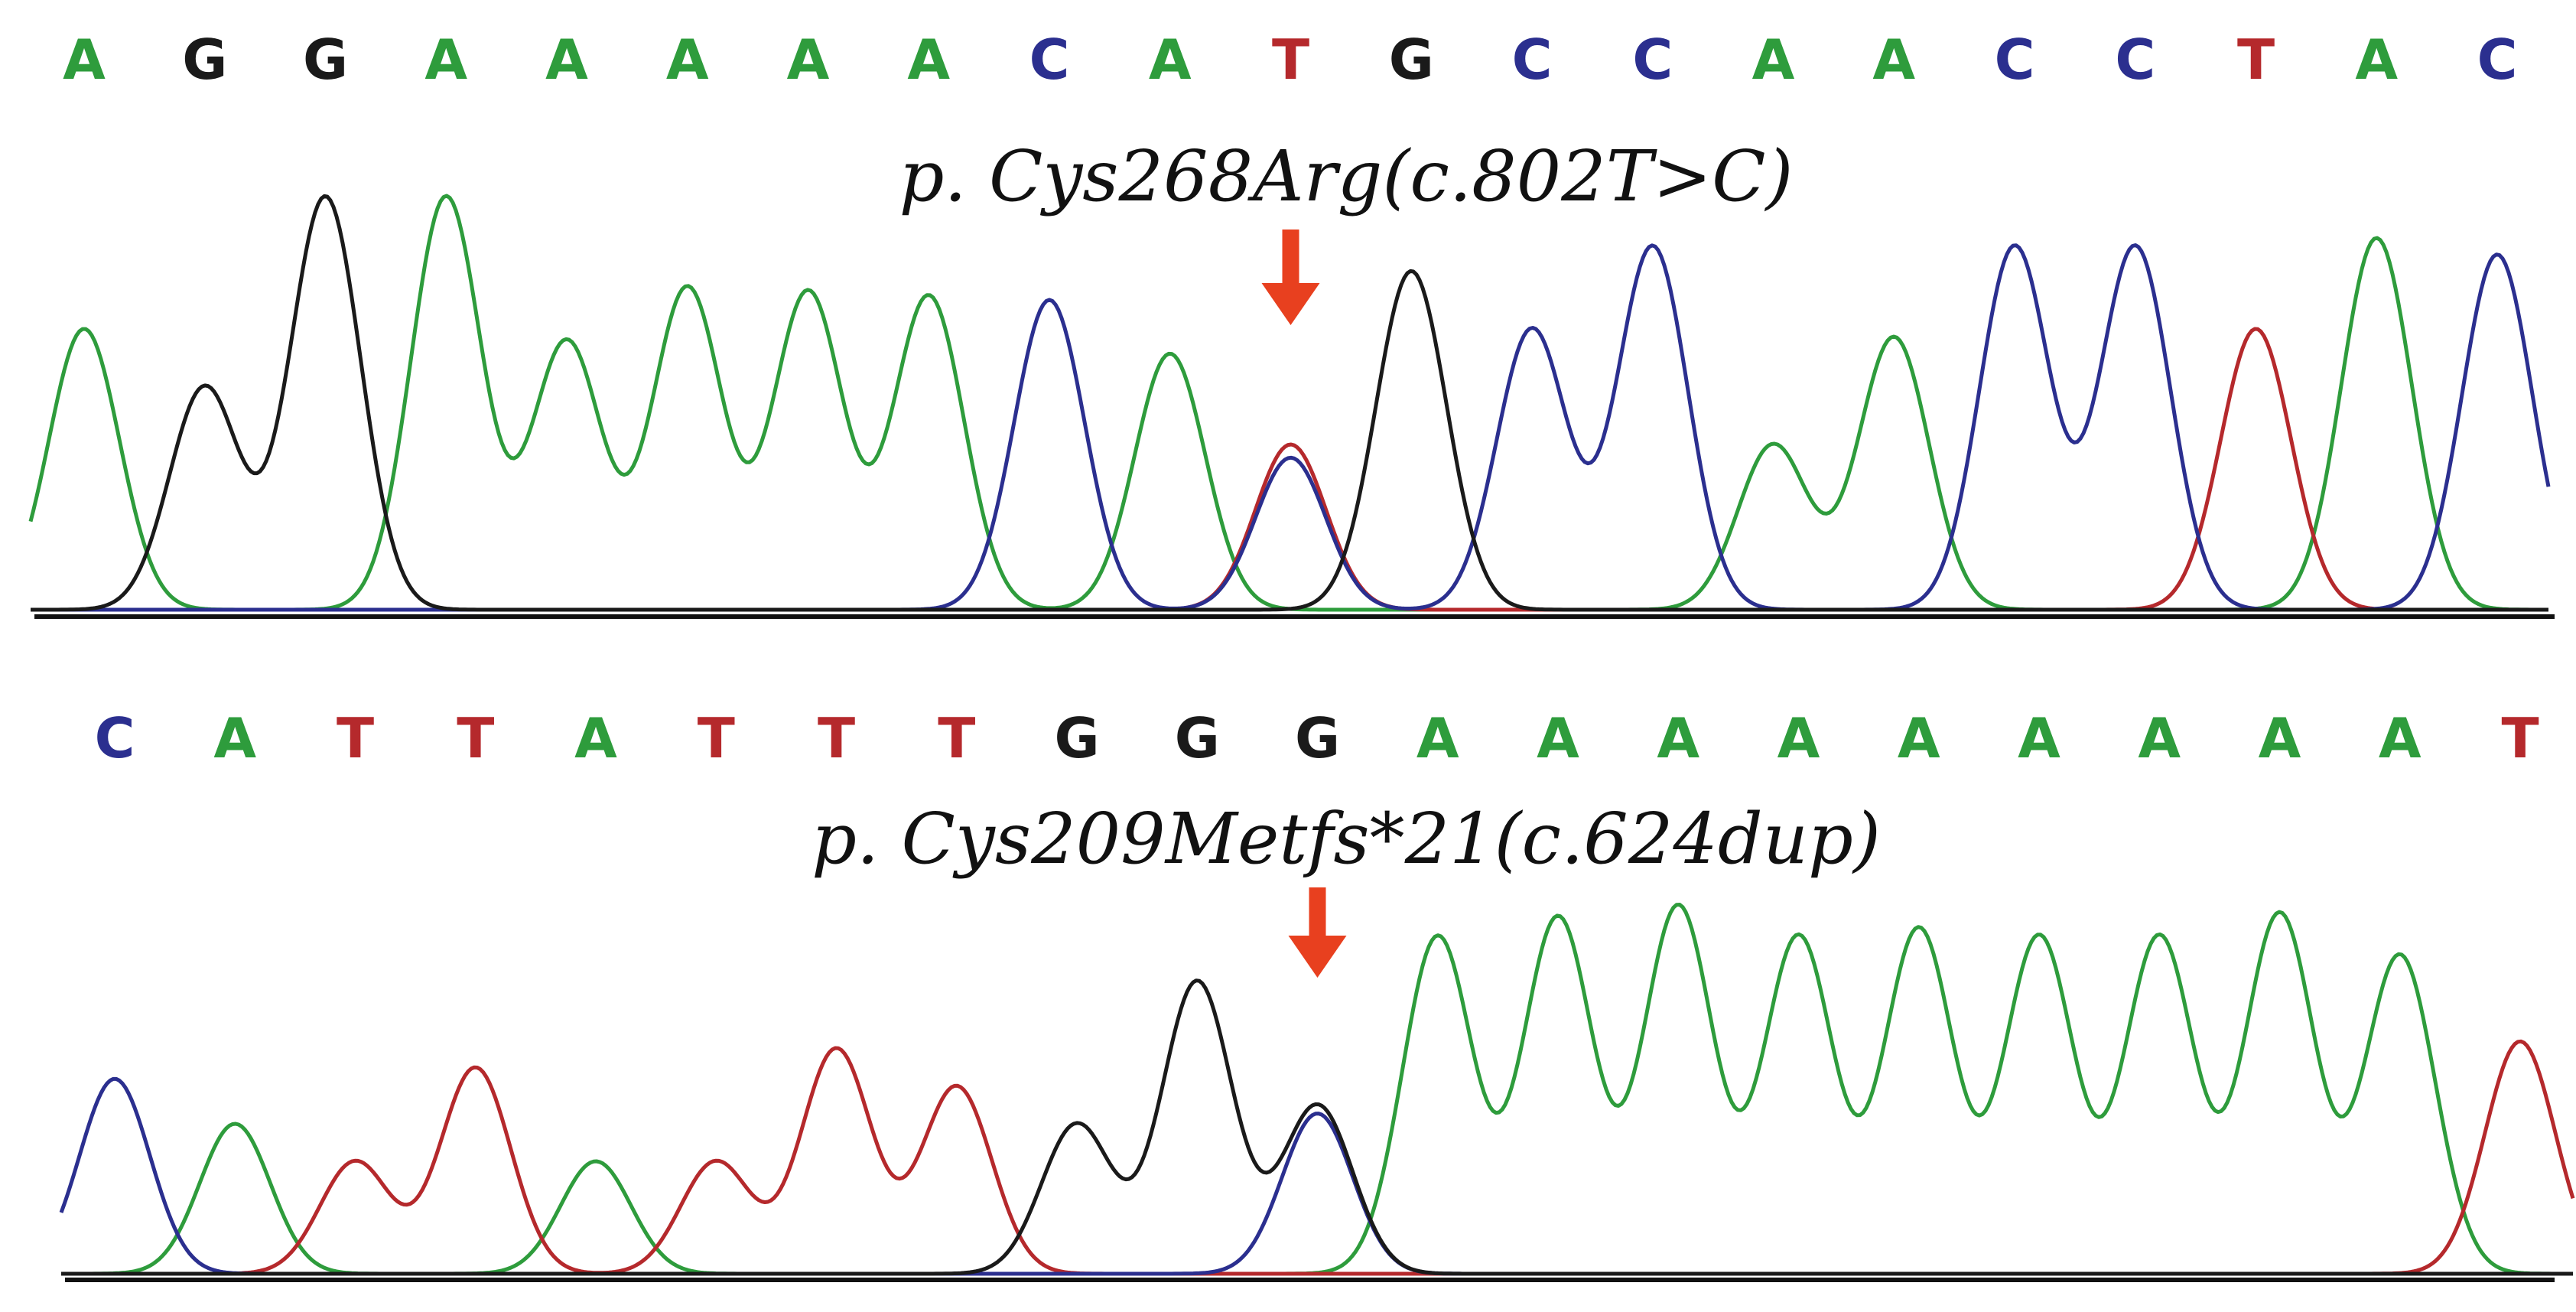 The width and height of the screenshot is (2576, 1312). I want to click on mutation-arrow-bottom, so click(1317, 932).